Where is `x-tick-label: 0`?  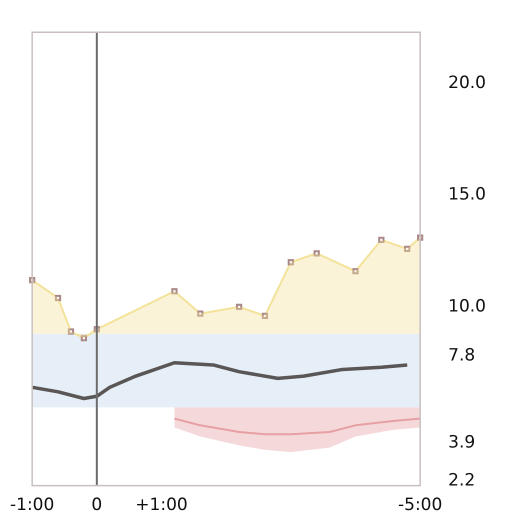 x-tick-label: 0 is located at coordinates (96, 505).